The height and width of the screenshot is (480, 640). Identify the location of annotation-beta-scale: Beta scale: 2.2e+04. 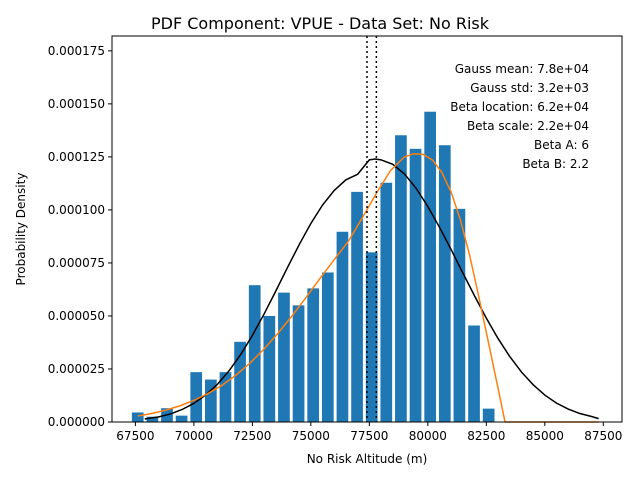
(528, 126).